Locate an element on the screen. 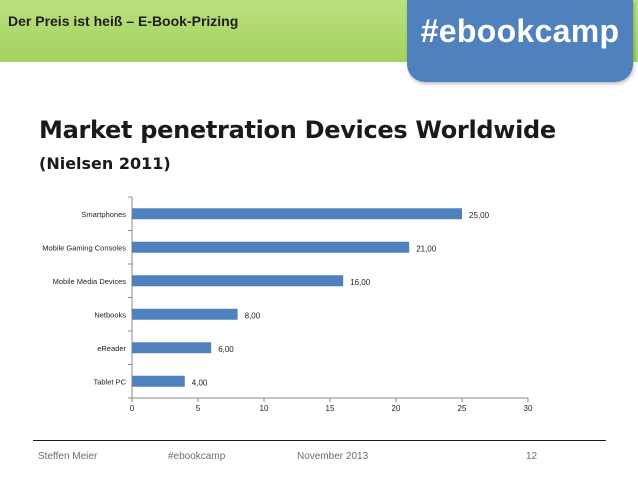 The height and width of the screenshot is (479, 638). slide-subtitle: (Nielsen 2011) is located at coordinates (105, 163).